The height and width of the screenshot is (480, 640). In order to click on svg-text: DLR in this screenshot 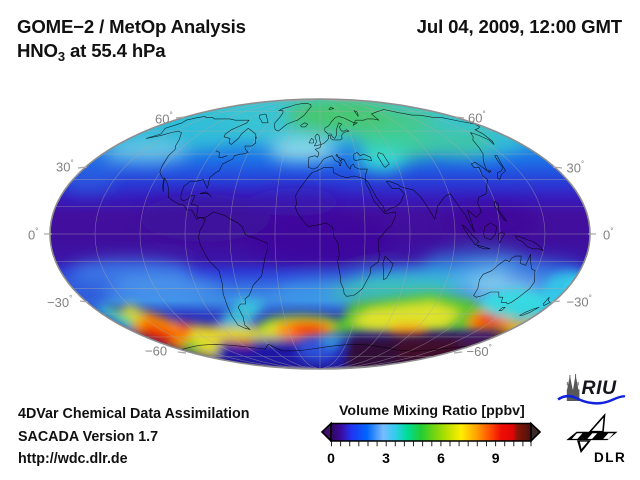, I will do `click(610, 457)`.